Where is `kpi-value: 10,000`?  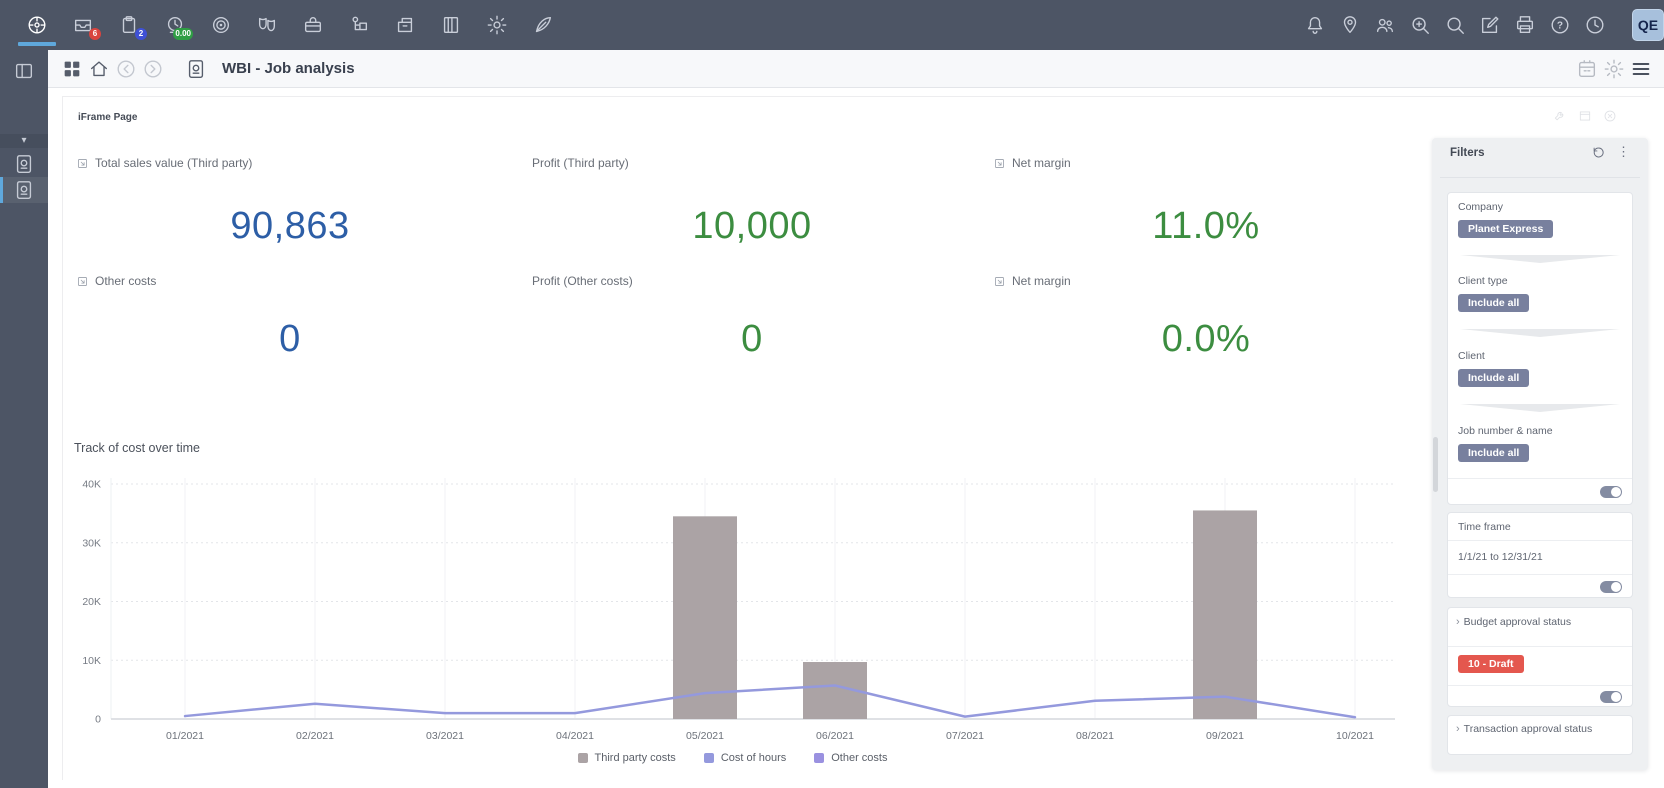
kpi-value: 10,000 is located at coordinates (752, 226).